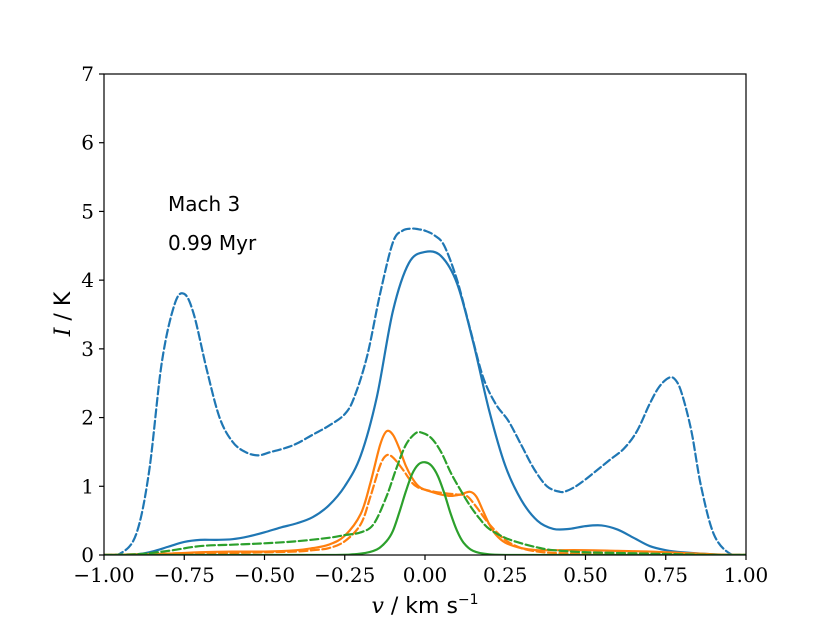 The image size is (830, 623). What do you see at coordinates (87, 74) in the screenshot?
I see `y-tick-label: 7` at bounding box center [87, 74].